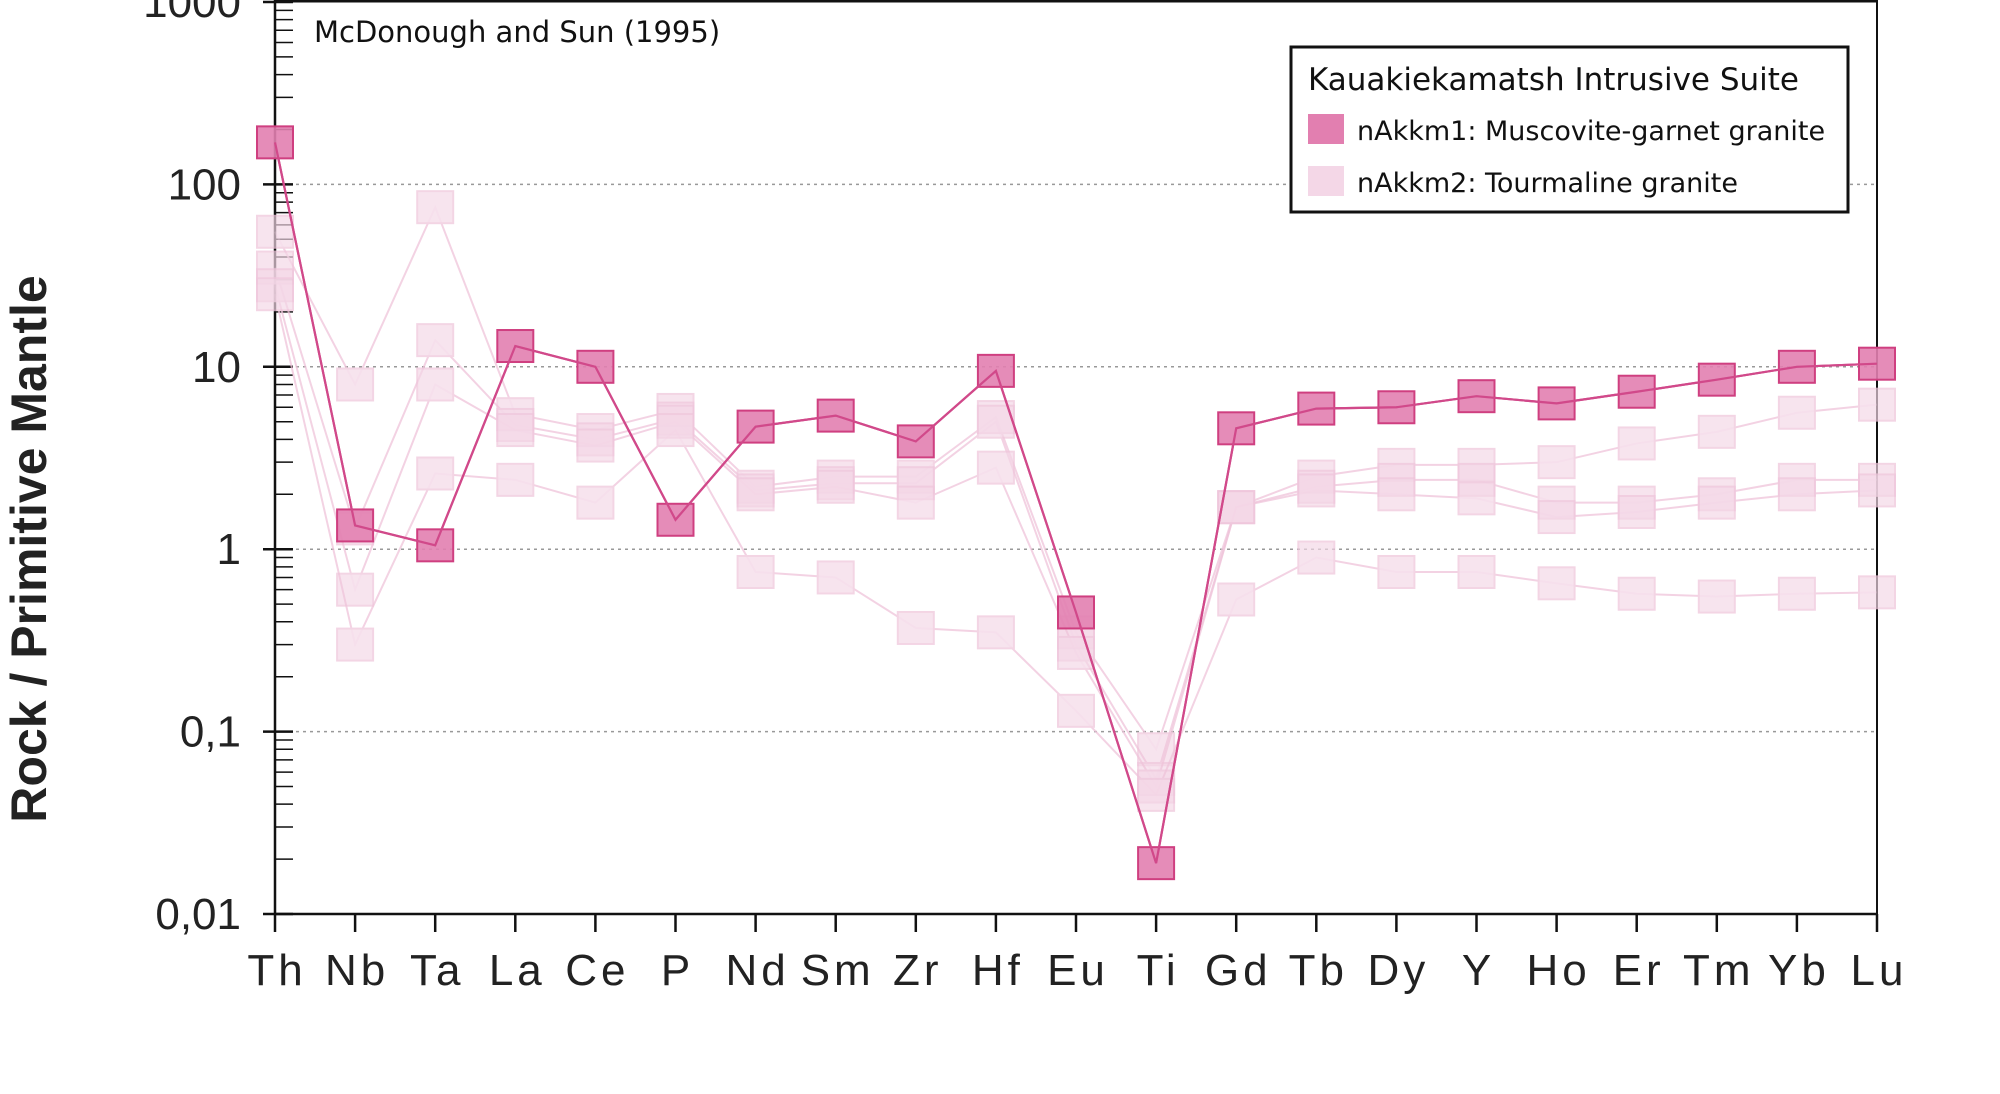  What do you see at coordinates (1076, 710) in the screenshot?
I see `data-point-eu` at bounding box center [1076, 710].